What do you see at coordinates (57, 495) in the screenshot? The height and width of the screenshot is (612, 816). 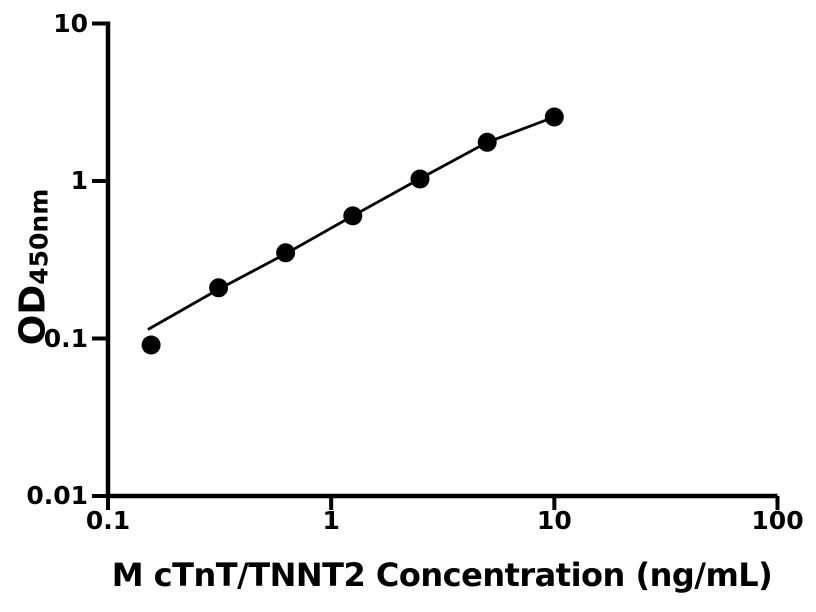 I see `y-tick-label: 0.01` at bounding box center [57, 495].